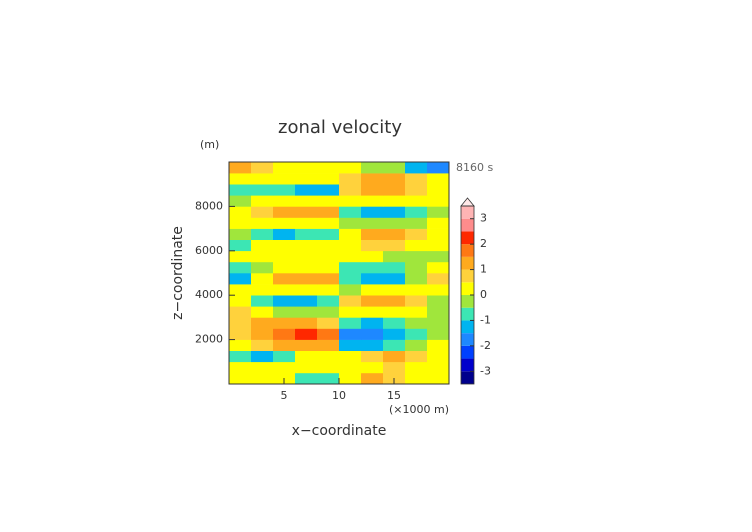 The image size is (752, 532). Describe the element at coordinates (419, 409) in the screenshot. I see `x-unit-label: (×1000 m)` at that location.